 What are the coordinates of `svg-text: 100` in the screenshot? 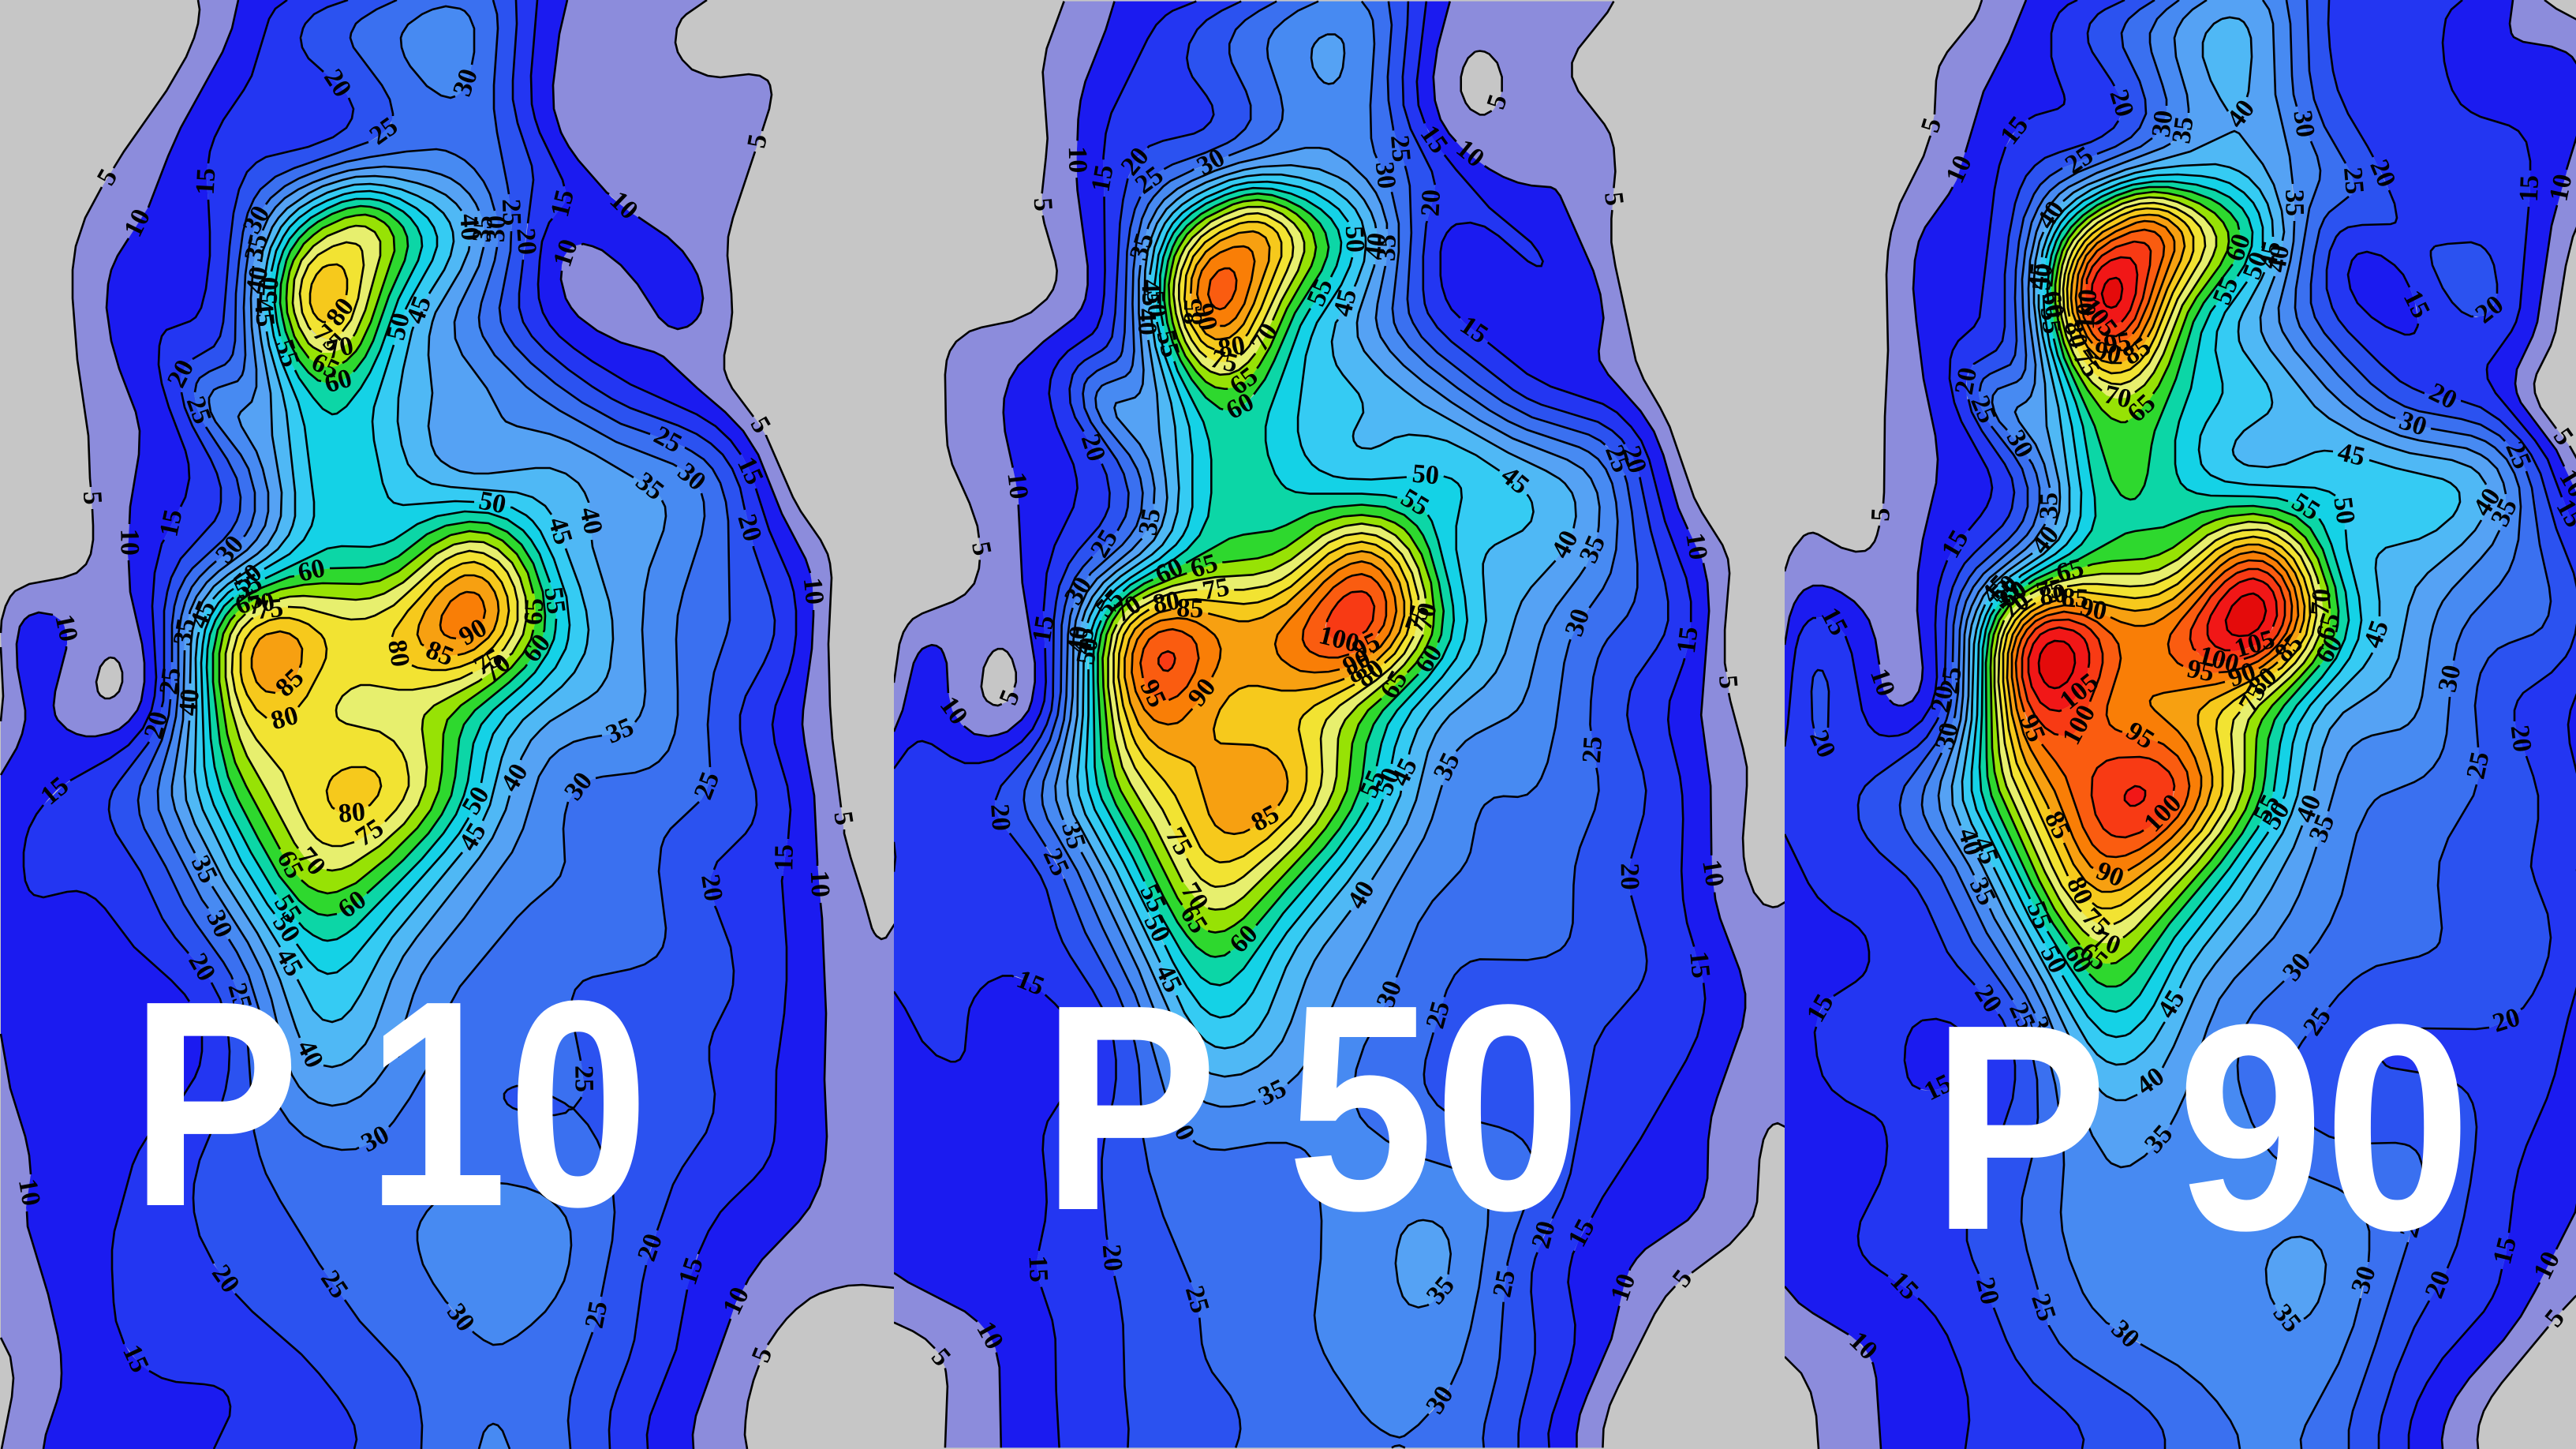 It's located at (2087, 309).